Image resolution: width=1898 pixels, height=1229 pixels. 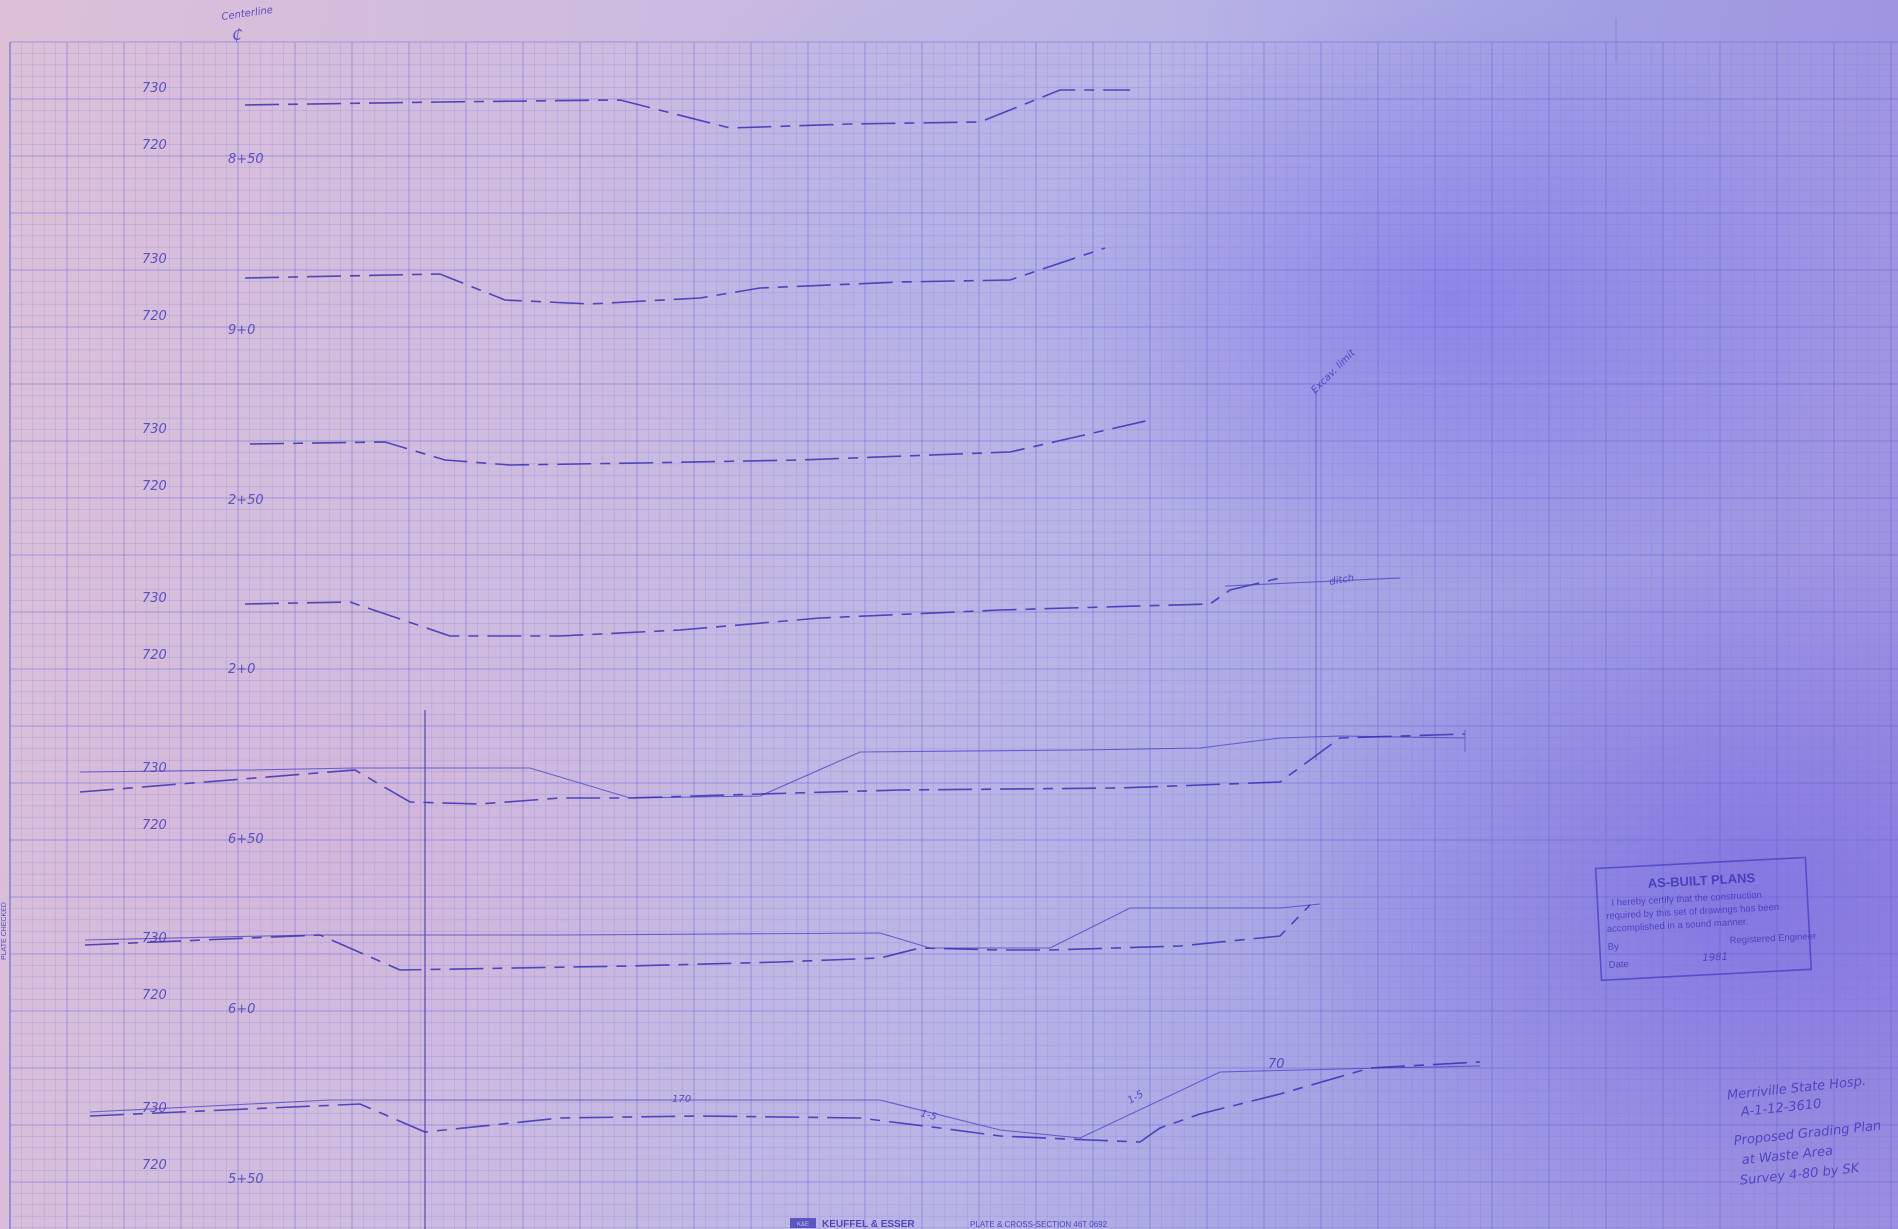 I want to click on note-70: 70, so click(x=1276, y=1064).